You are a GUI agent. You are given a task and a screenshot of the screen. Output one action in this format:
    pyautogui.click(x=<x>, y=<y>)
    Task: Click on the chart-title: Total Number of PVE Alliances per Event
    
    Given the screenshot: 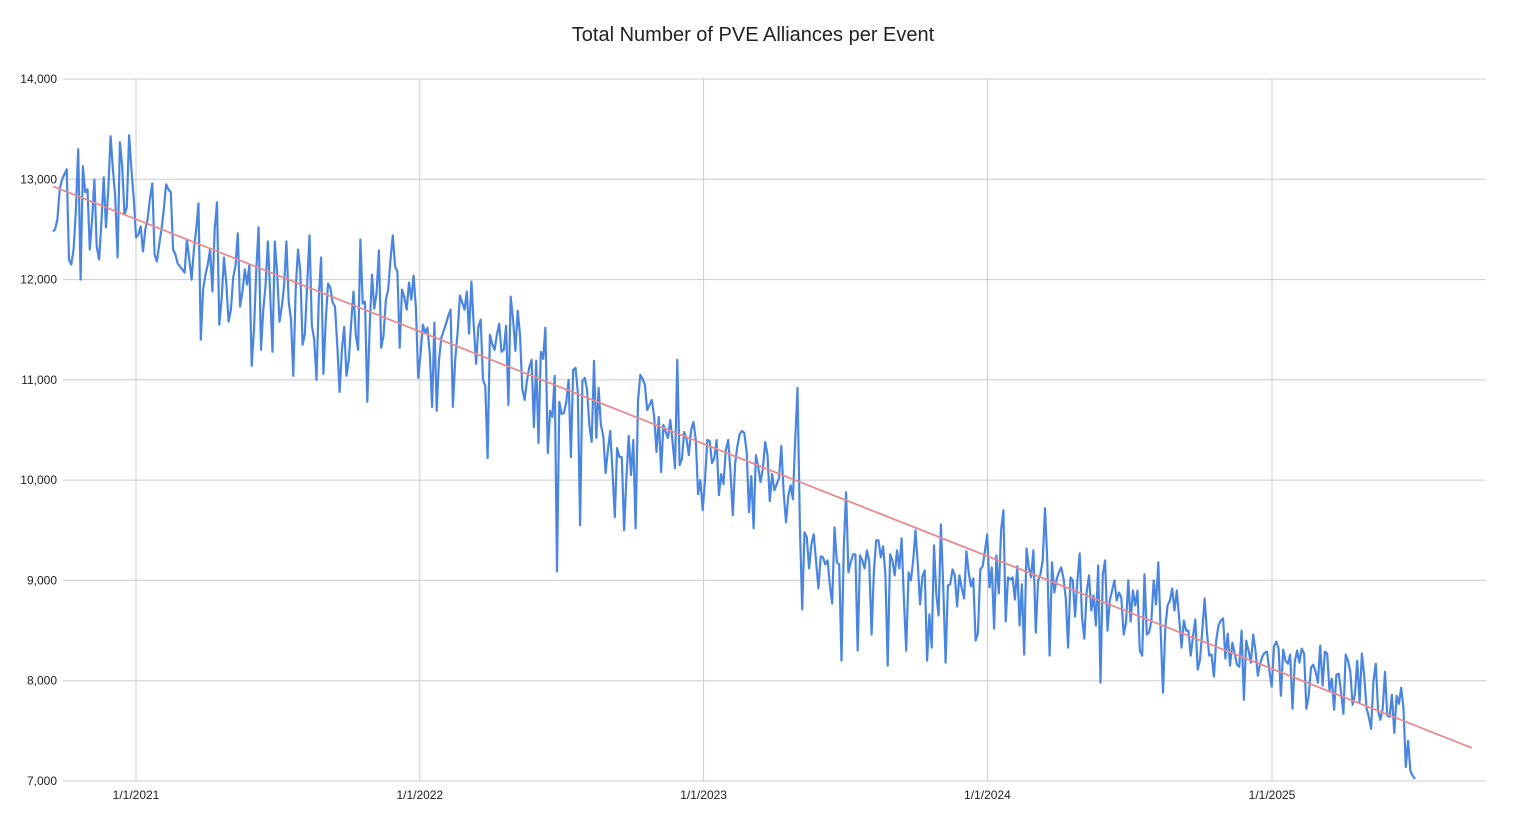 What is the action you would take?
    pyautogui.click(x=753, y=35)
    